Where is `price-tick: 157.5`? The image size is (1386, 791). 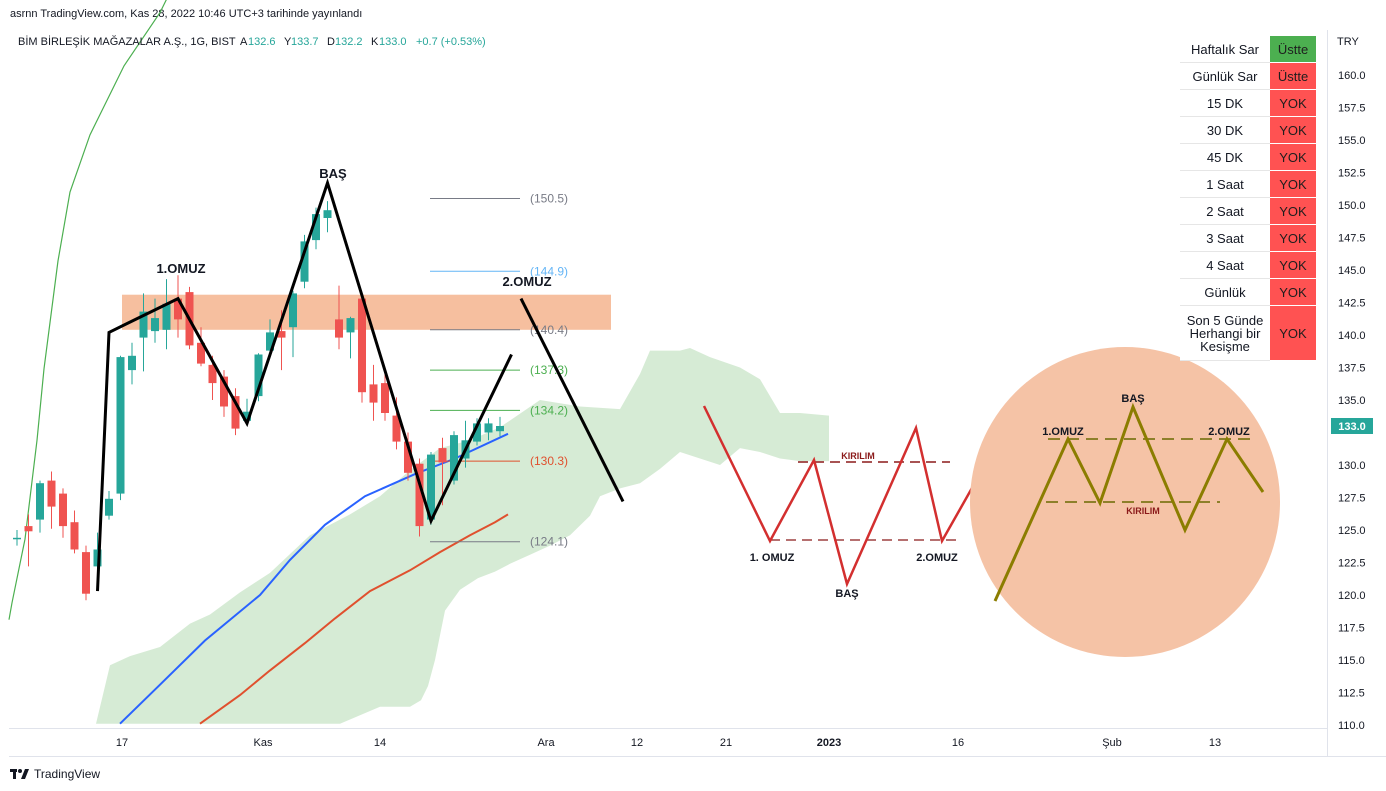 price-tick: 157.5 is located at coordinates (1352, 109).